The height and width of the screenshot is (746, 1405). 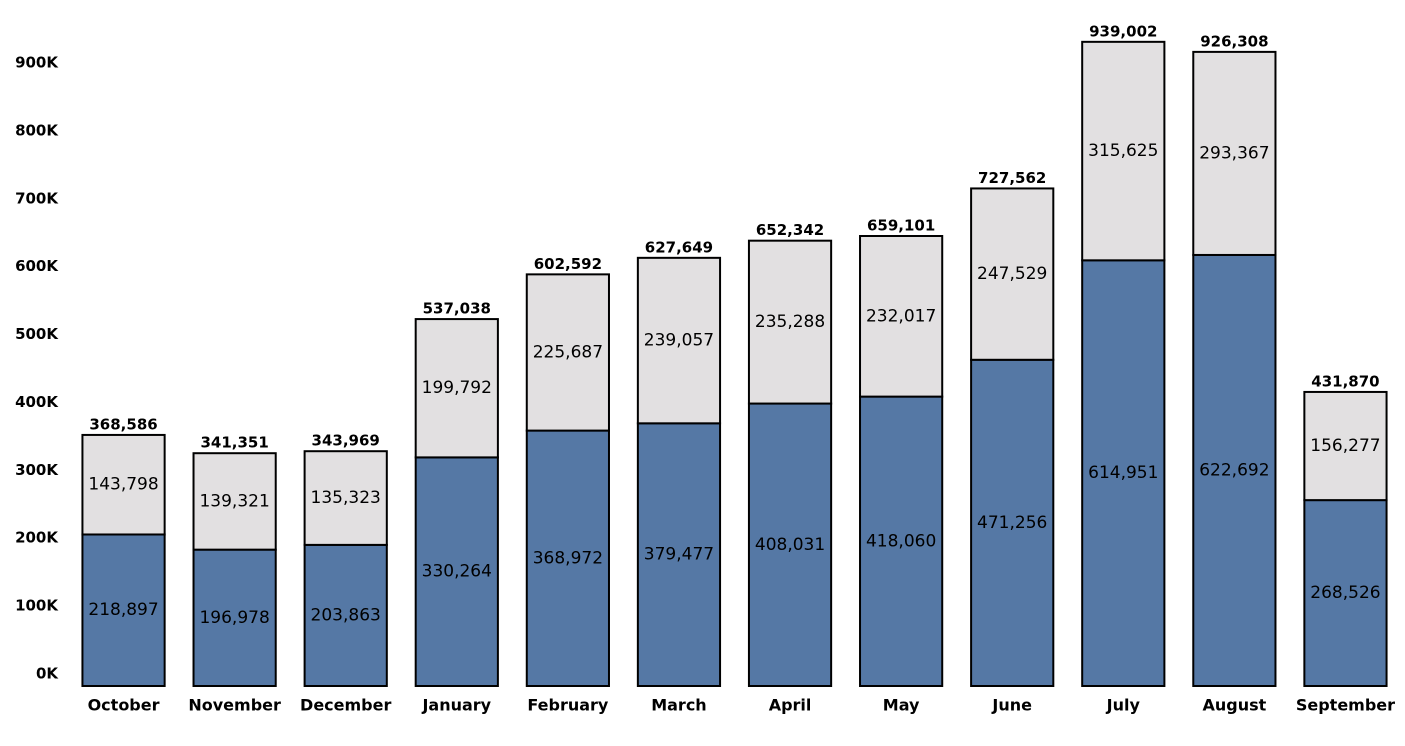 I want to click on value-label: 196,978, so click(x=234, y=618).